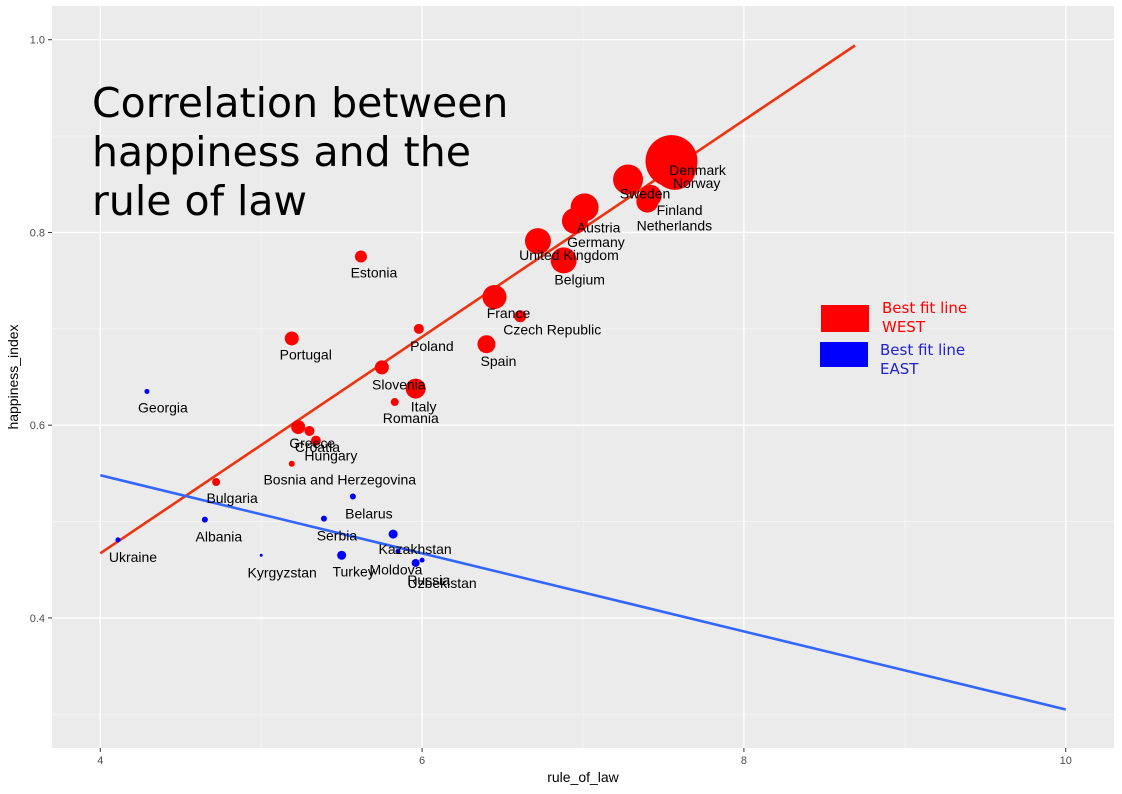  Describe the element at coordinates (342, 555) in the screenshot. I see `point-turkey` at that location.